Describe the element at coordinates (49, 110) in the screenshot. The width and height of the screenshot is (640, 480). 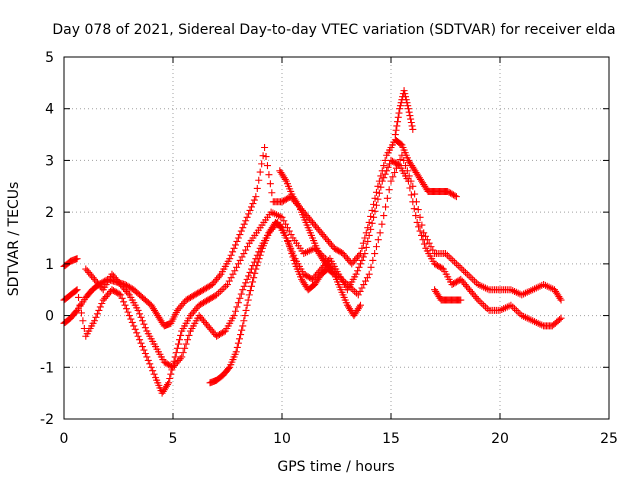
I see `y-tick-label: 4` at that location.